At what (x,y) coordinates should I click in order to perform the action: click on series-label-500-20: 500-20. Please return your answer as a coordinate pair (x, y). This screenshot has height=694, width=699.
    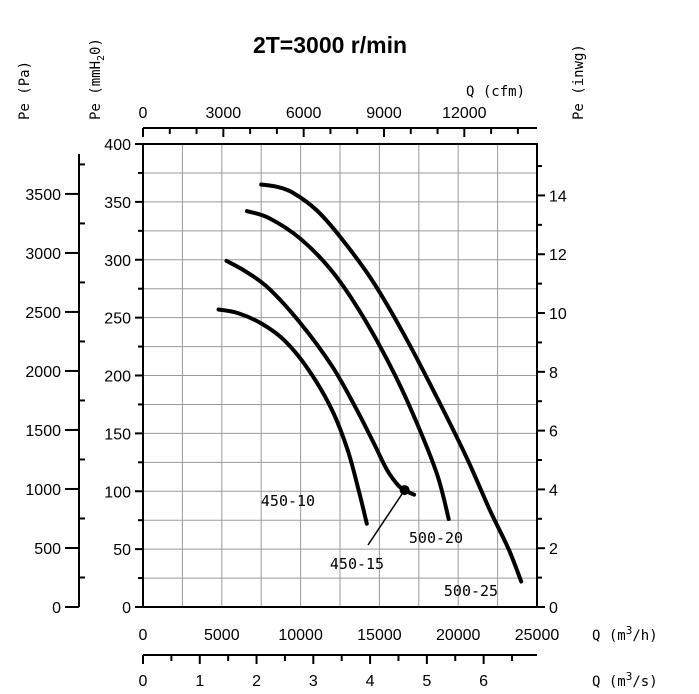
    Looking at the image, I should click on (436, 538).